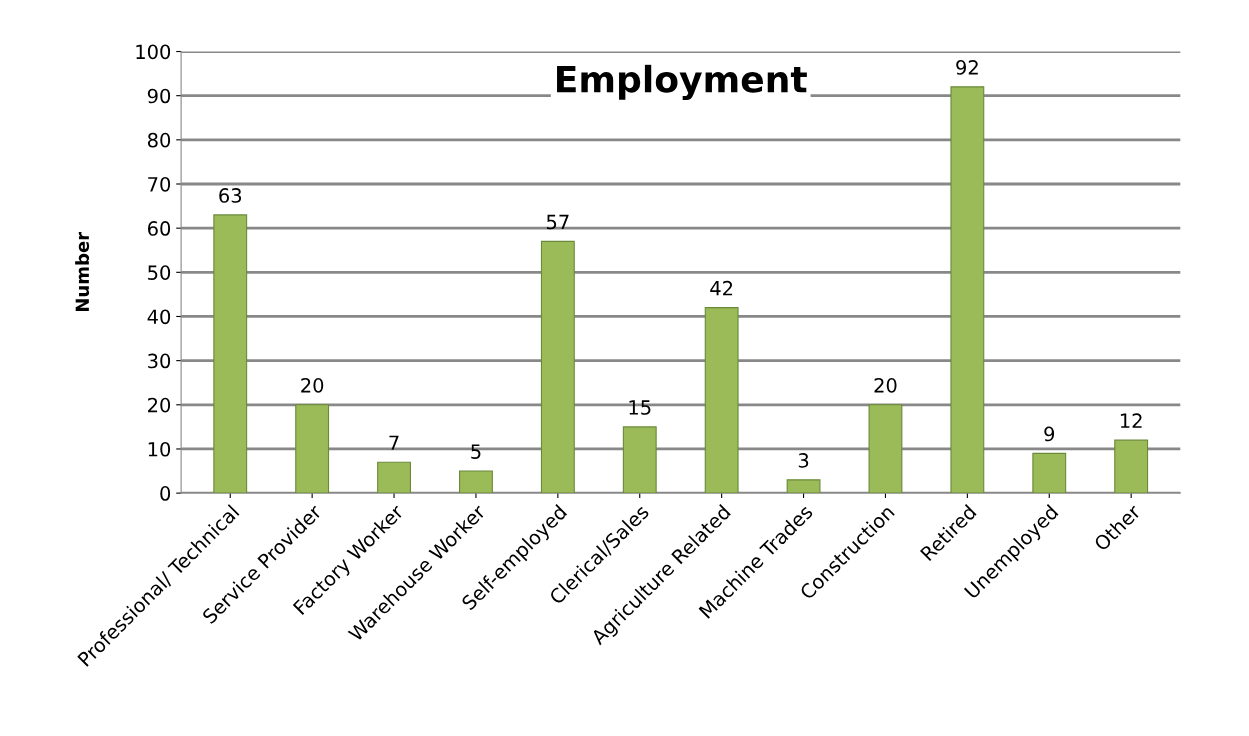  Describe the element at coordinates (967, 67) in the screenshot. I see `data-label: 92` at that location.